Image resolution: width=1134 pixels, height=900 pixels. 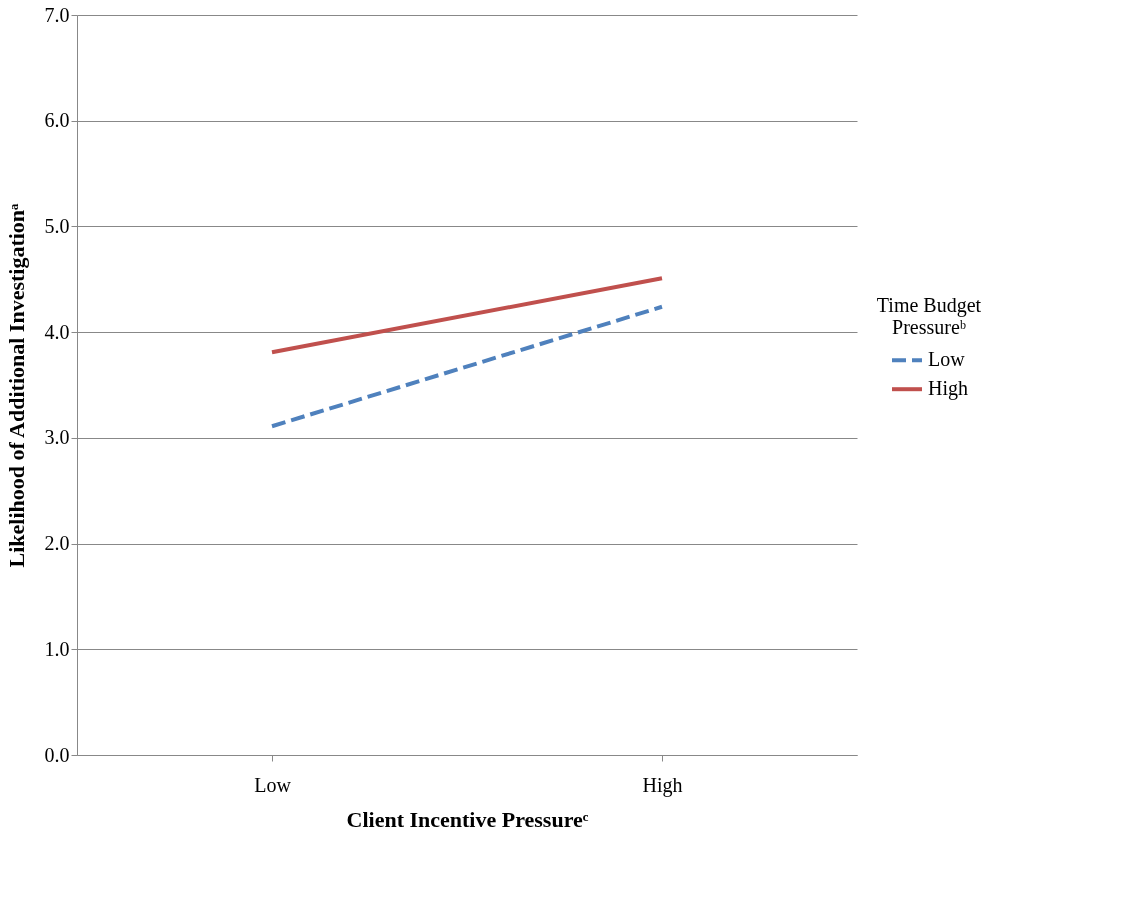 What do you see at coordinates (947, 359) in the screenshot?
I see `legend-label: Low` at bounding box center [947, 359].